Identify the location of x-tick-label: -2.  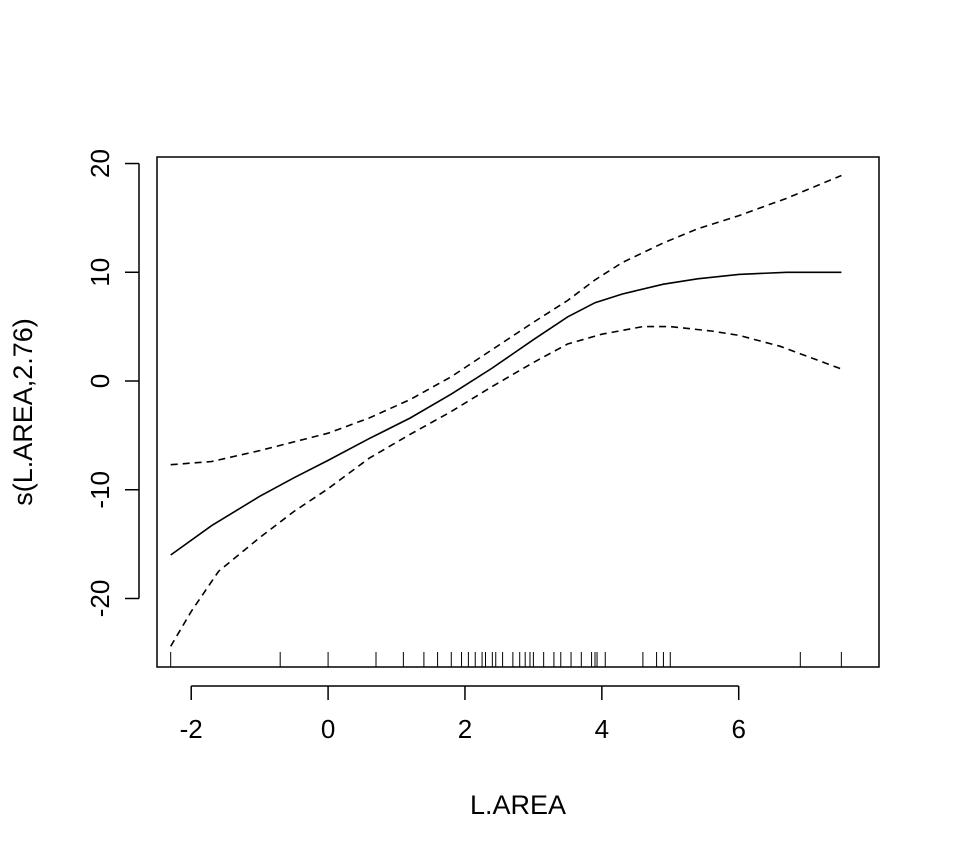
(191, 729).